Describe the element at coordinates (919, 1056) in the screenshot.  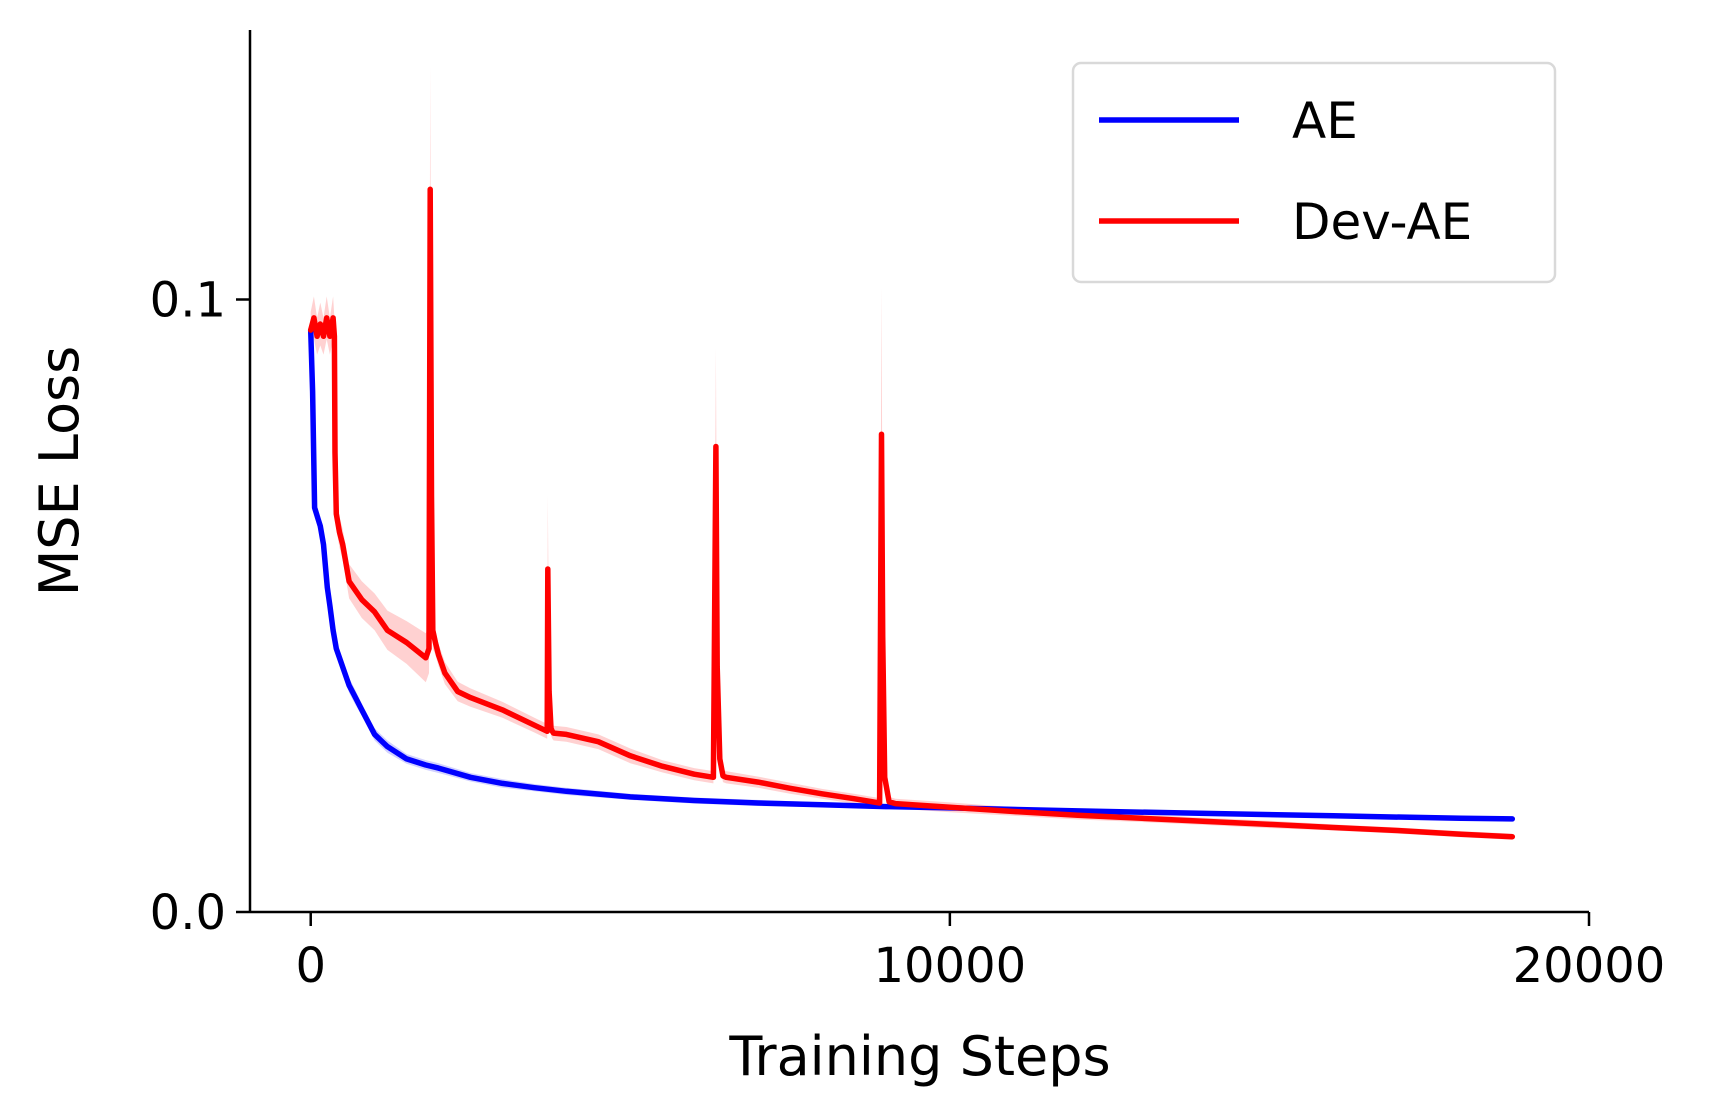
I see `x-axis-label: Training Steps` at that location.